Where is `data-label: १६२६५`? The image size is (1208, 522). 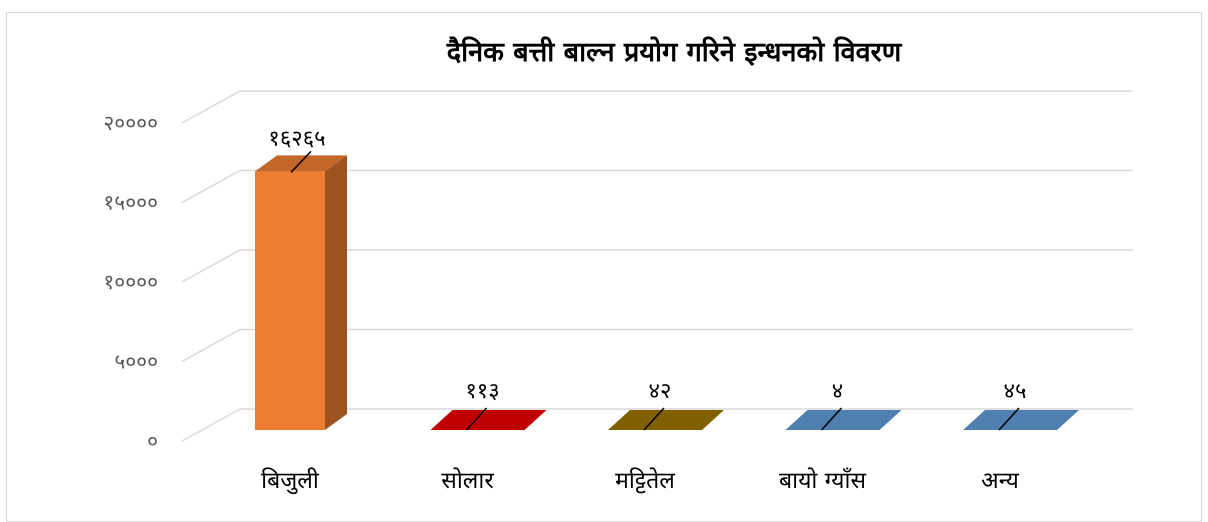
data-label: १६२६५ is located at coordinates (296, 138).